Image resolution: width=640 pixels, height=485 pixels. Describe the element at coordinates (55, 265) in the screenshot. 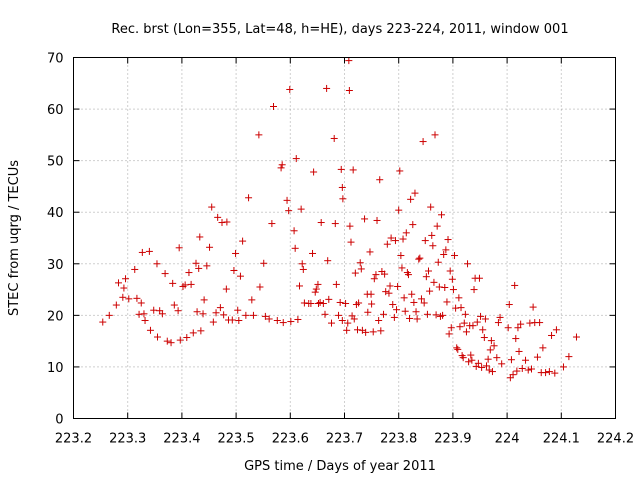

I see `y-tick-label: 30` at that location.